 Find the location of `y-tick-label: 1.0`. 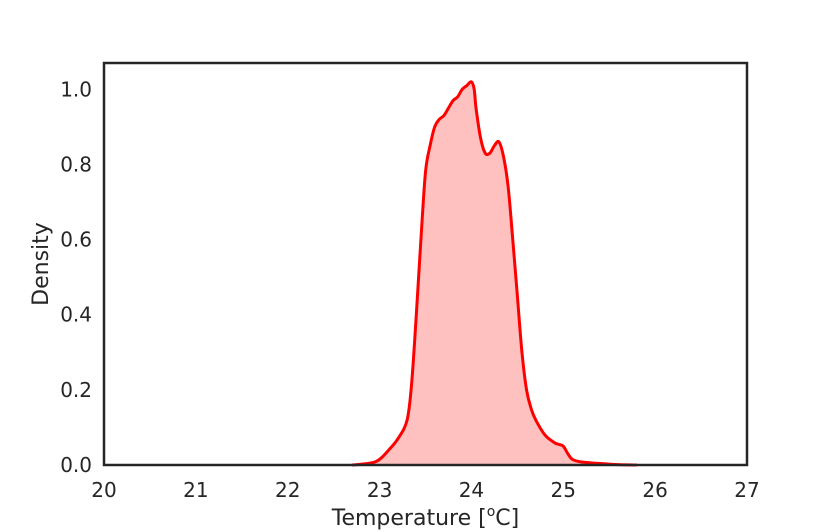

y-tick-label: 1.0 is located at coordinates (76, 89).